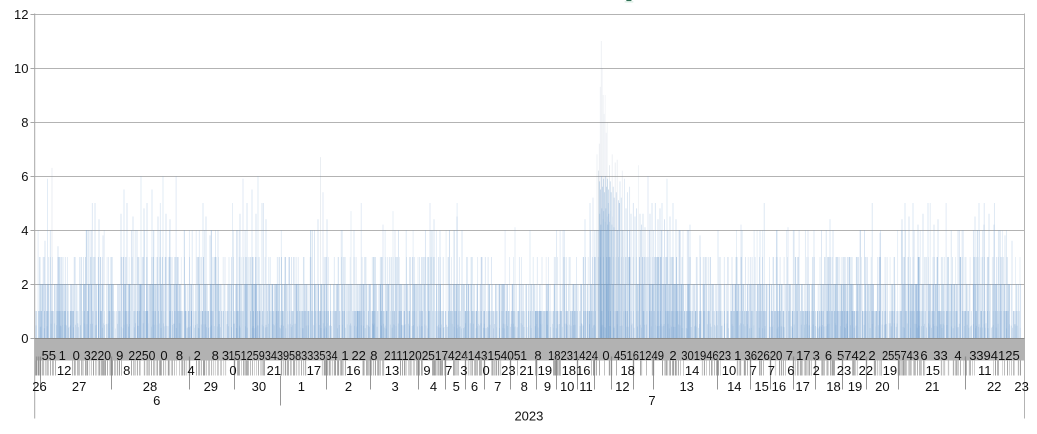 This screenshot has height=434, width=1037. Describe the element at coordinates (882, 386) in the screenshot. I see `svg-text: 20` at that location.